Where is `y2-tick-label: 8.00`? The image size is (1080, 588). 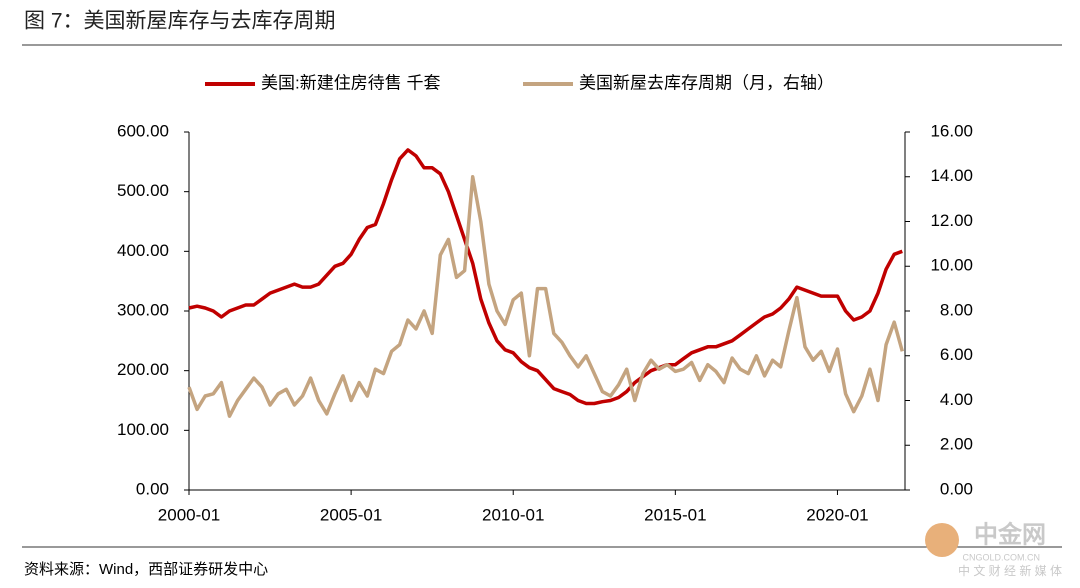 y2-tick-label: 8.00 is located at coordinates (956, 309).